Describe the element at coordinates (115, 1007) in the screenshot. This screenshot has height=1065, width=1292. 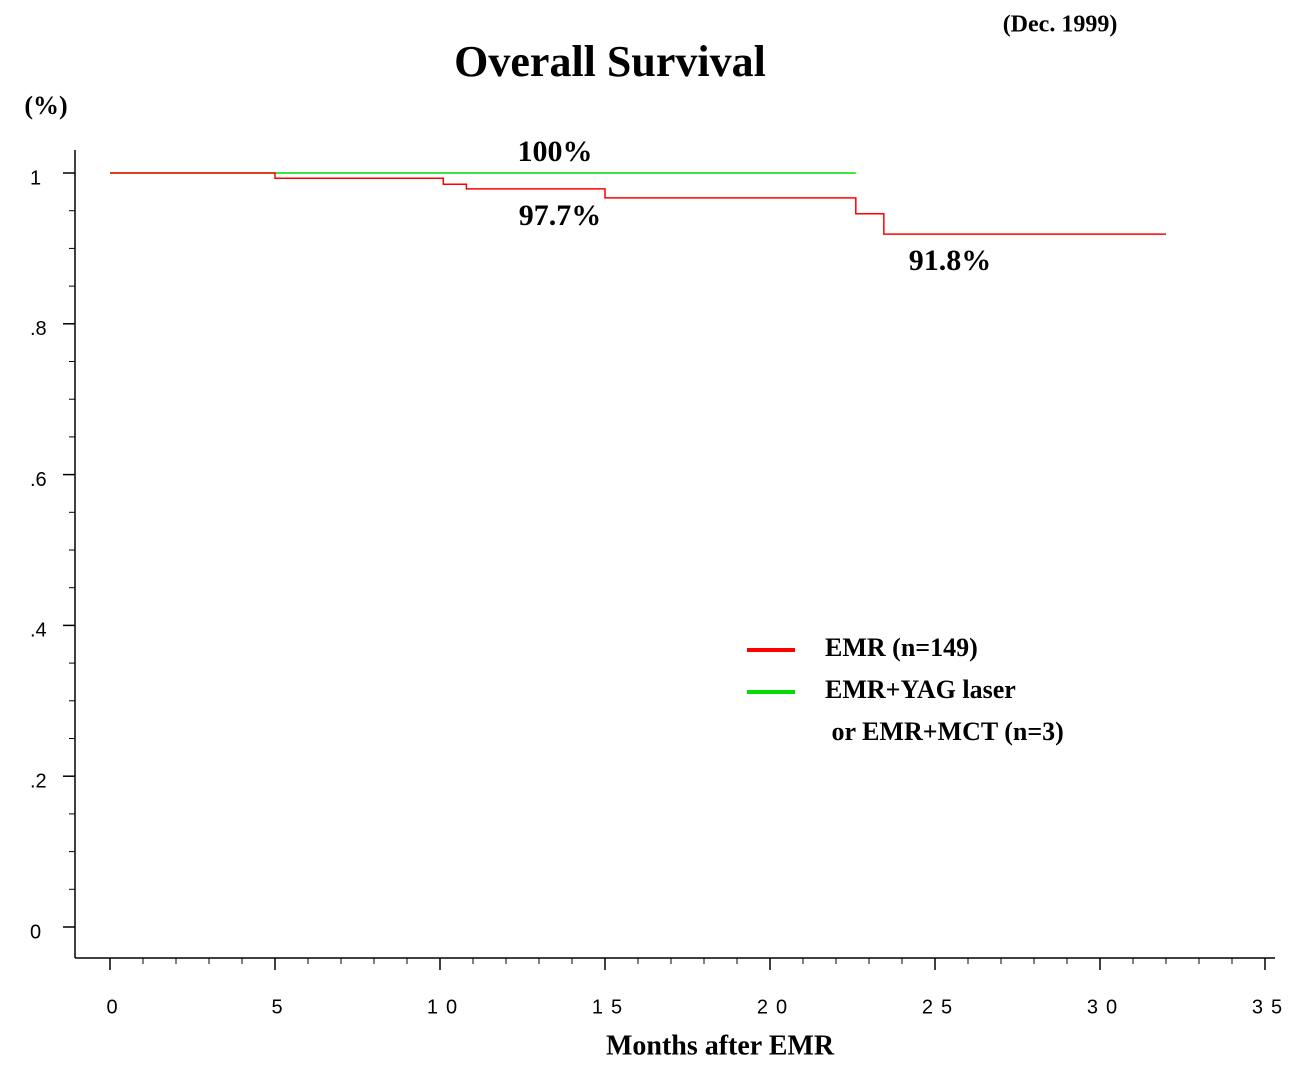
I see `x-tick-label: 0` at that location.